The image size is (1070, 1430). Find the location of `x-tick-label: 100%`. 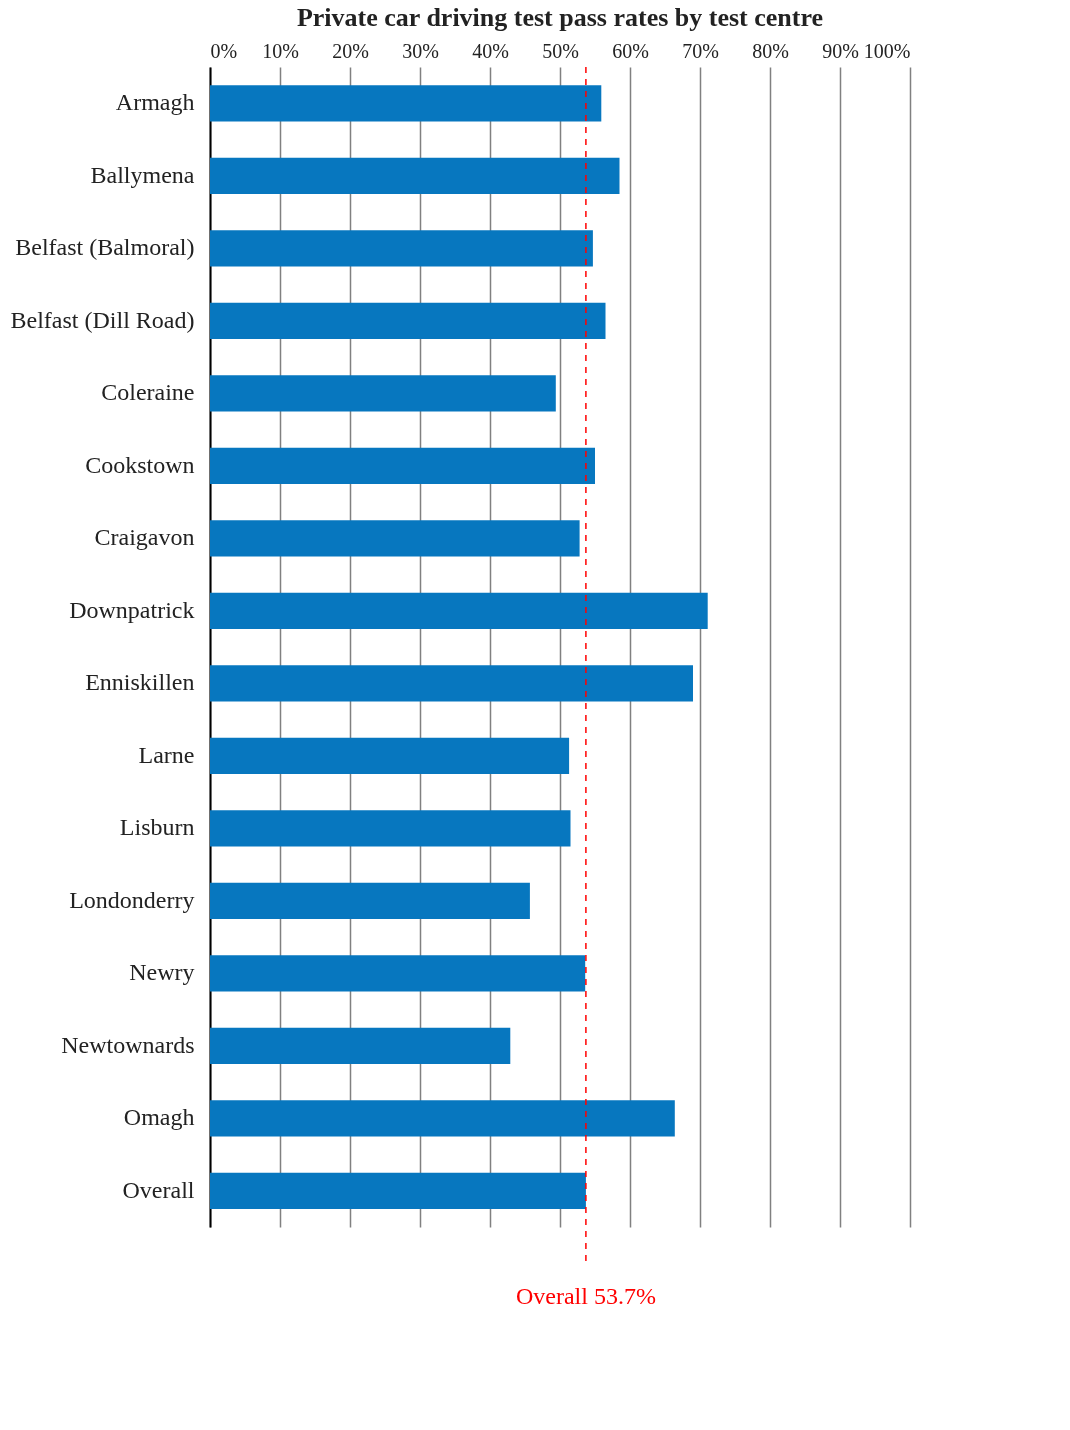

x-tick-label: 100% is located at coordinates (887, 50).